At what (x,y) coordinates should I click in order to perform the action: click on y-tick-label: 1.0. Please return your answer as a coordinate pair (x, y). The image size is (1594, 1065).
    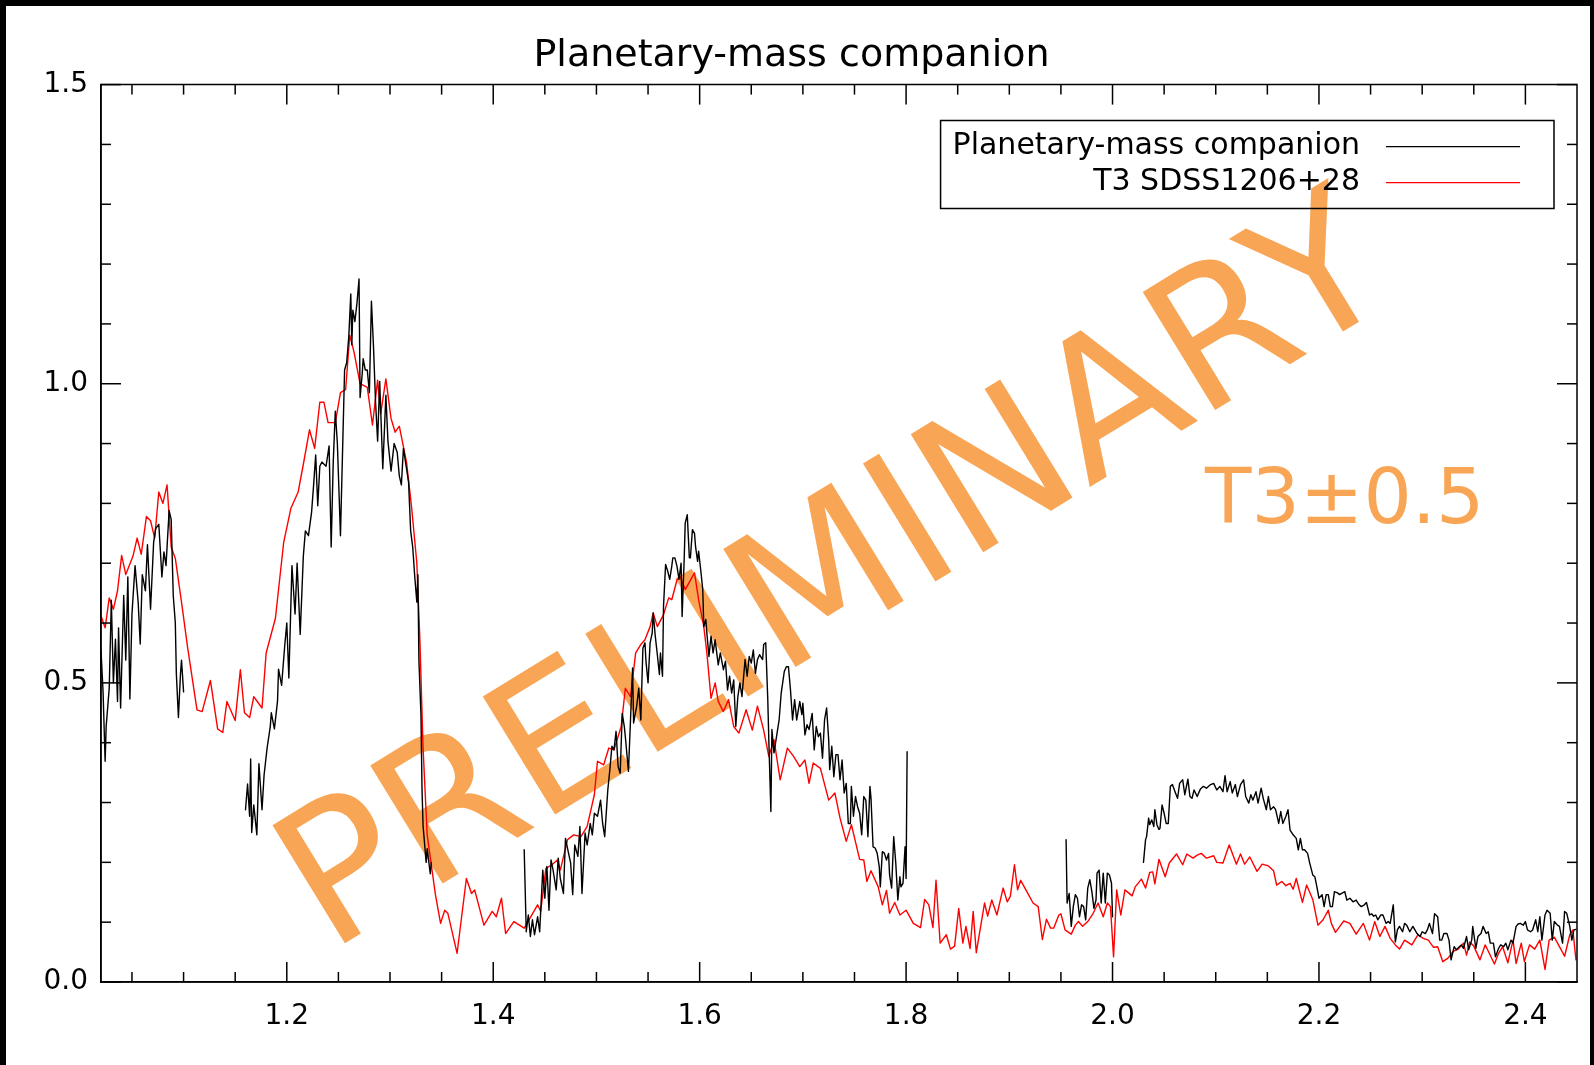
    Looking at the image, I should click on (65, 382).